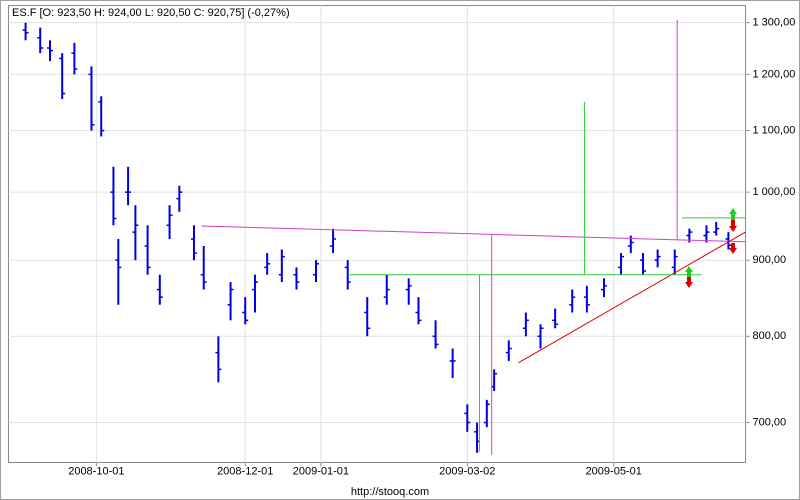 The width and height of the screenshot is (800, 500). Describe the element at coordinates (774, 23) in the screenshot. I see `y-tick-label: 1 300,00` at that location.